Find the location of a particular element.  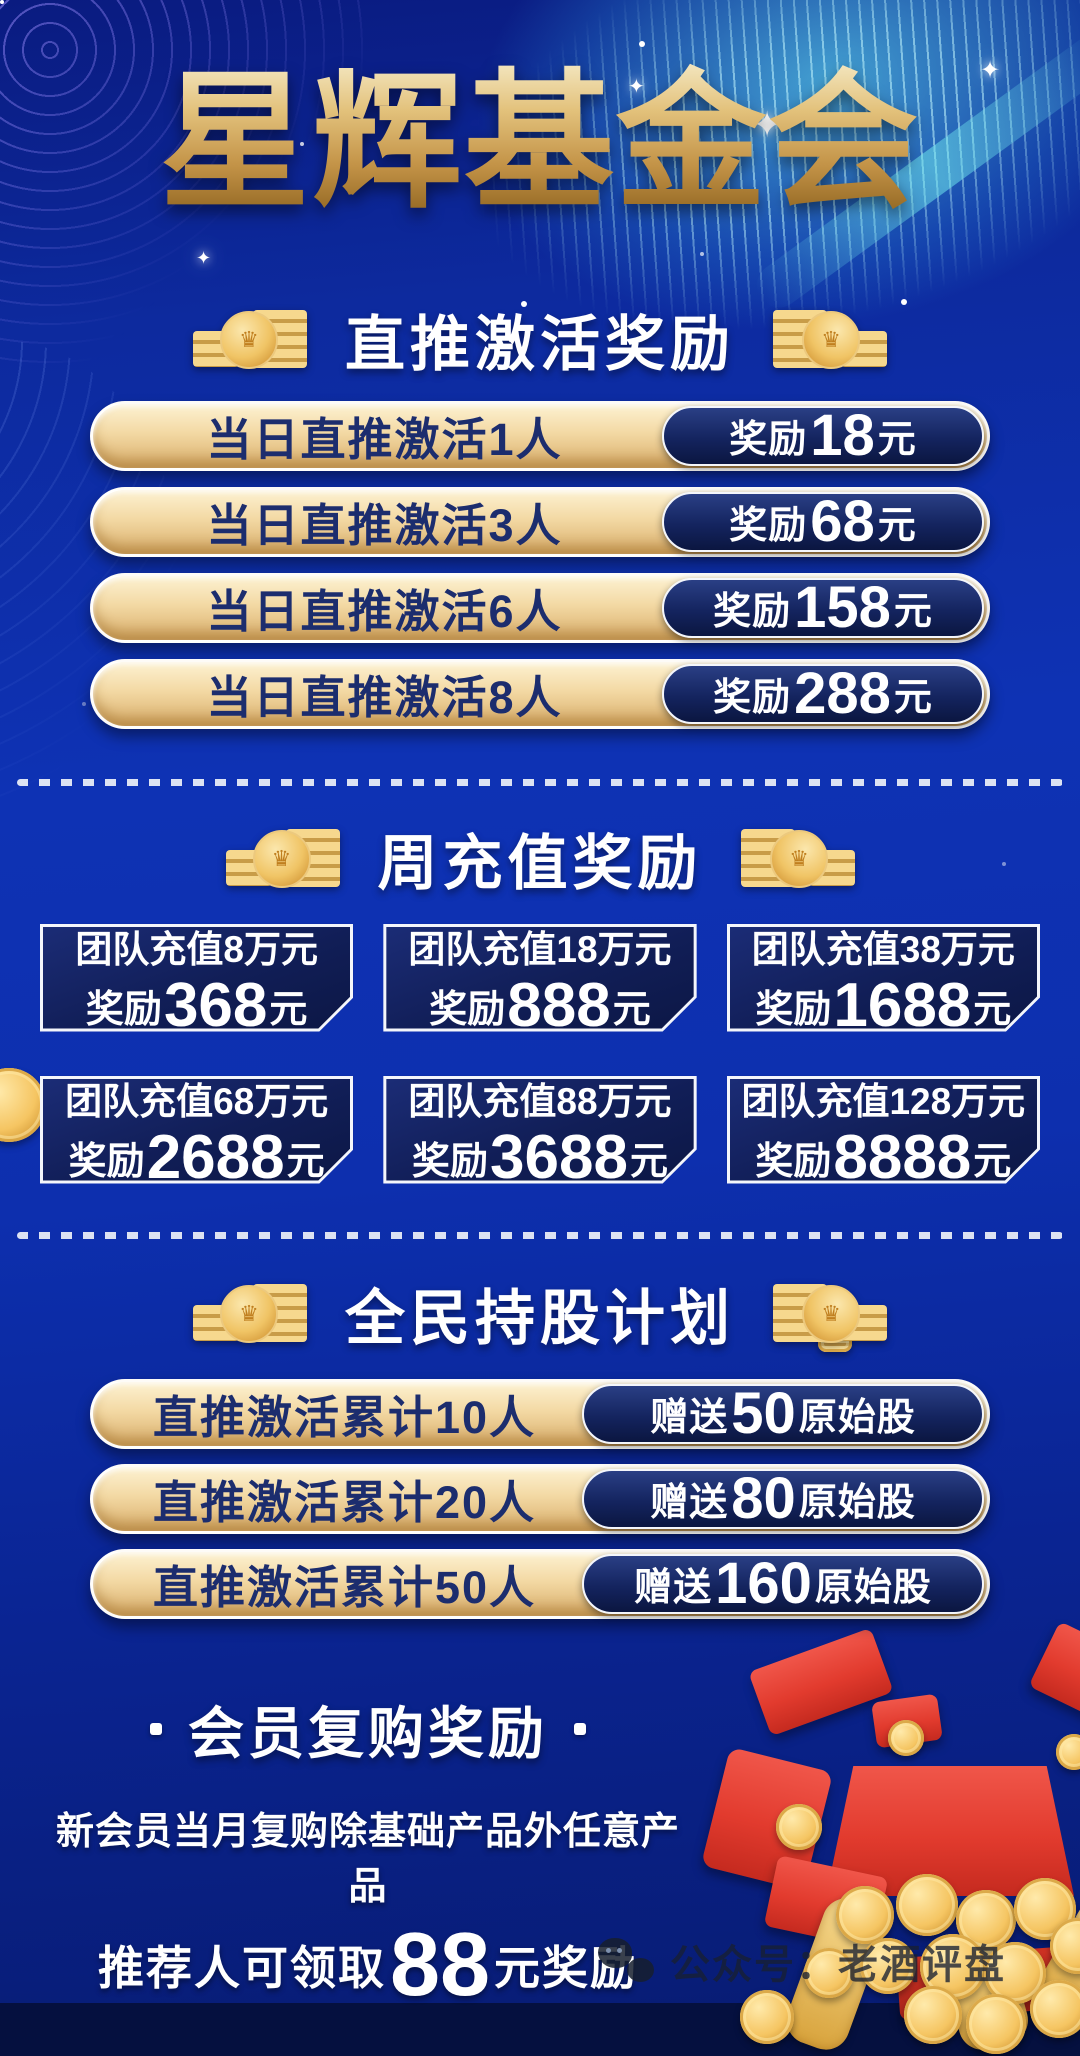

section-header-direct-push: ♛ 直推激活奖励 ♛ is located at coordinates (540, 342).